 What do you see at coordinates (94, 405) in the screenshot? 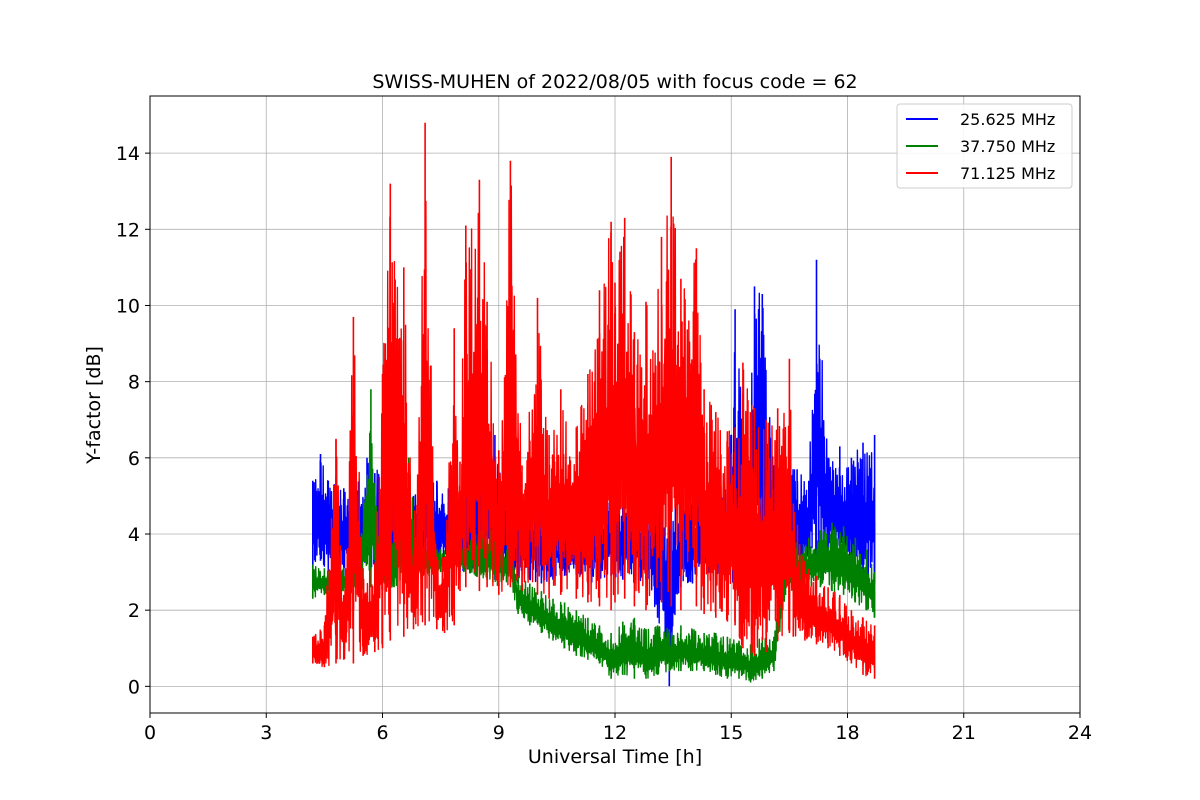
I see `y-axis-label: Y-factor [dB]` at bounding box center [94, 405].